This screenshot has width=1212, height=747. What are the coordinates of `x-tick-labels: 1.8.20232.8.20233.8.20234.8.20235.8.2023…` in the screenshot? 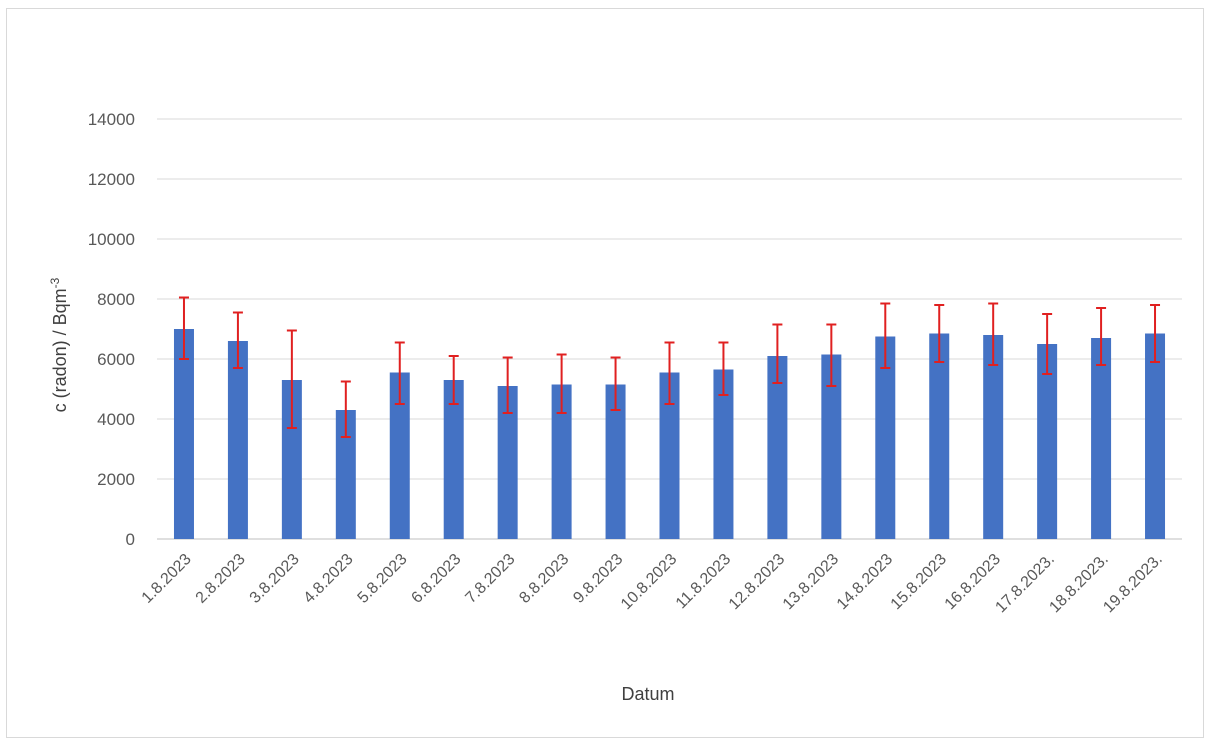 It's located at (652, 584).